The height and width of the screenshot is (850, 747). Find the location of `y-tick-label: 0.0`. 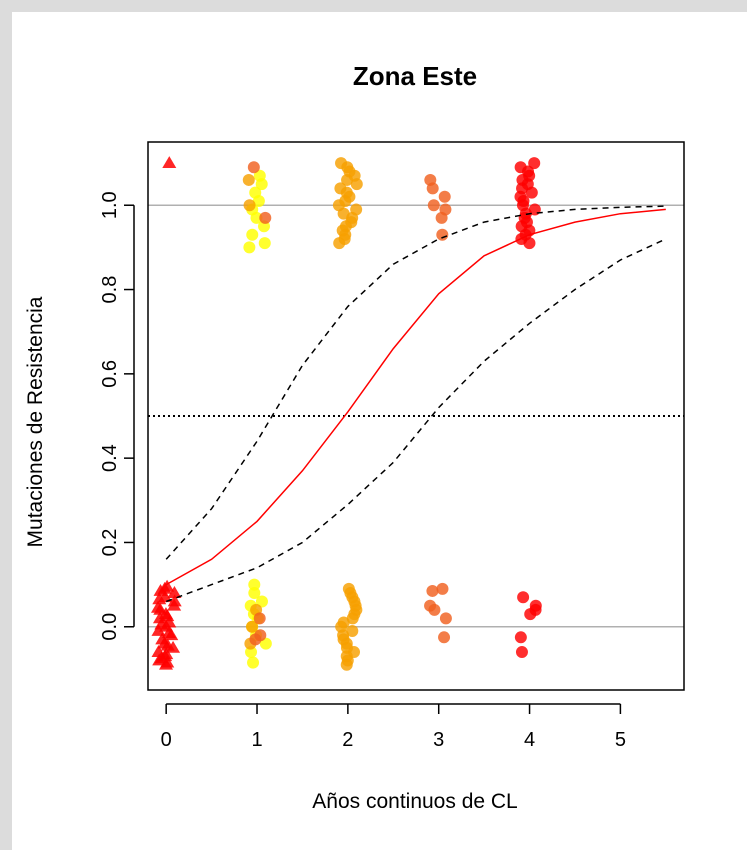

y-tick-label: 0.0 is located at coordinates (110, 627).